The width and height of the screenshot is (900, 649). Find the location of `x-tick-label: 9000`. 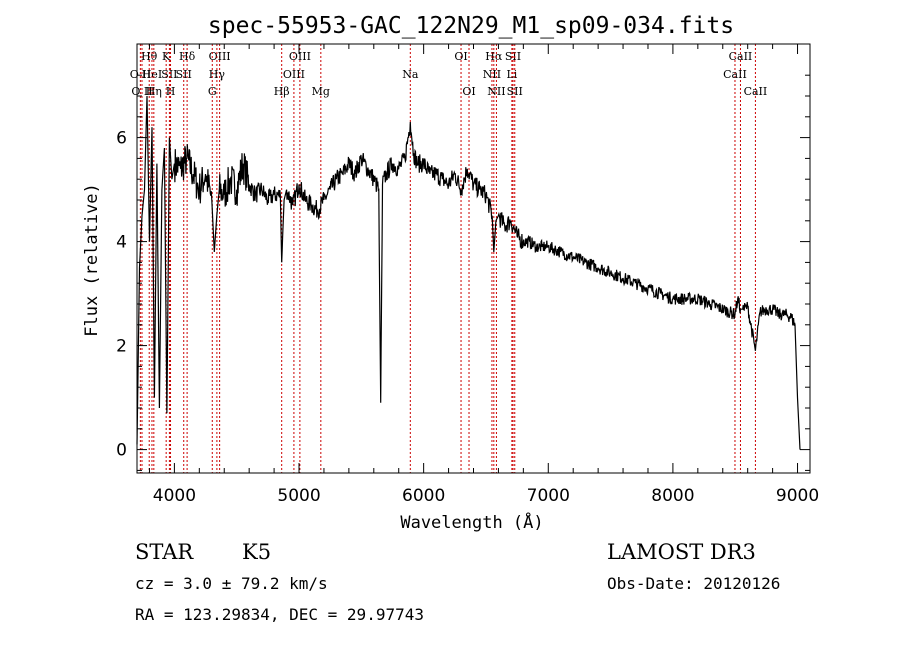

x-tick-label: 9000 is located at coordinates (797, 496).